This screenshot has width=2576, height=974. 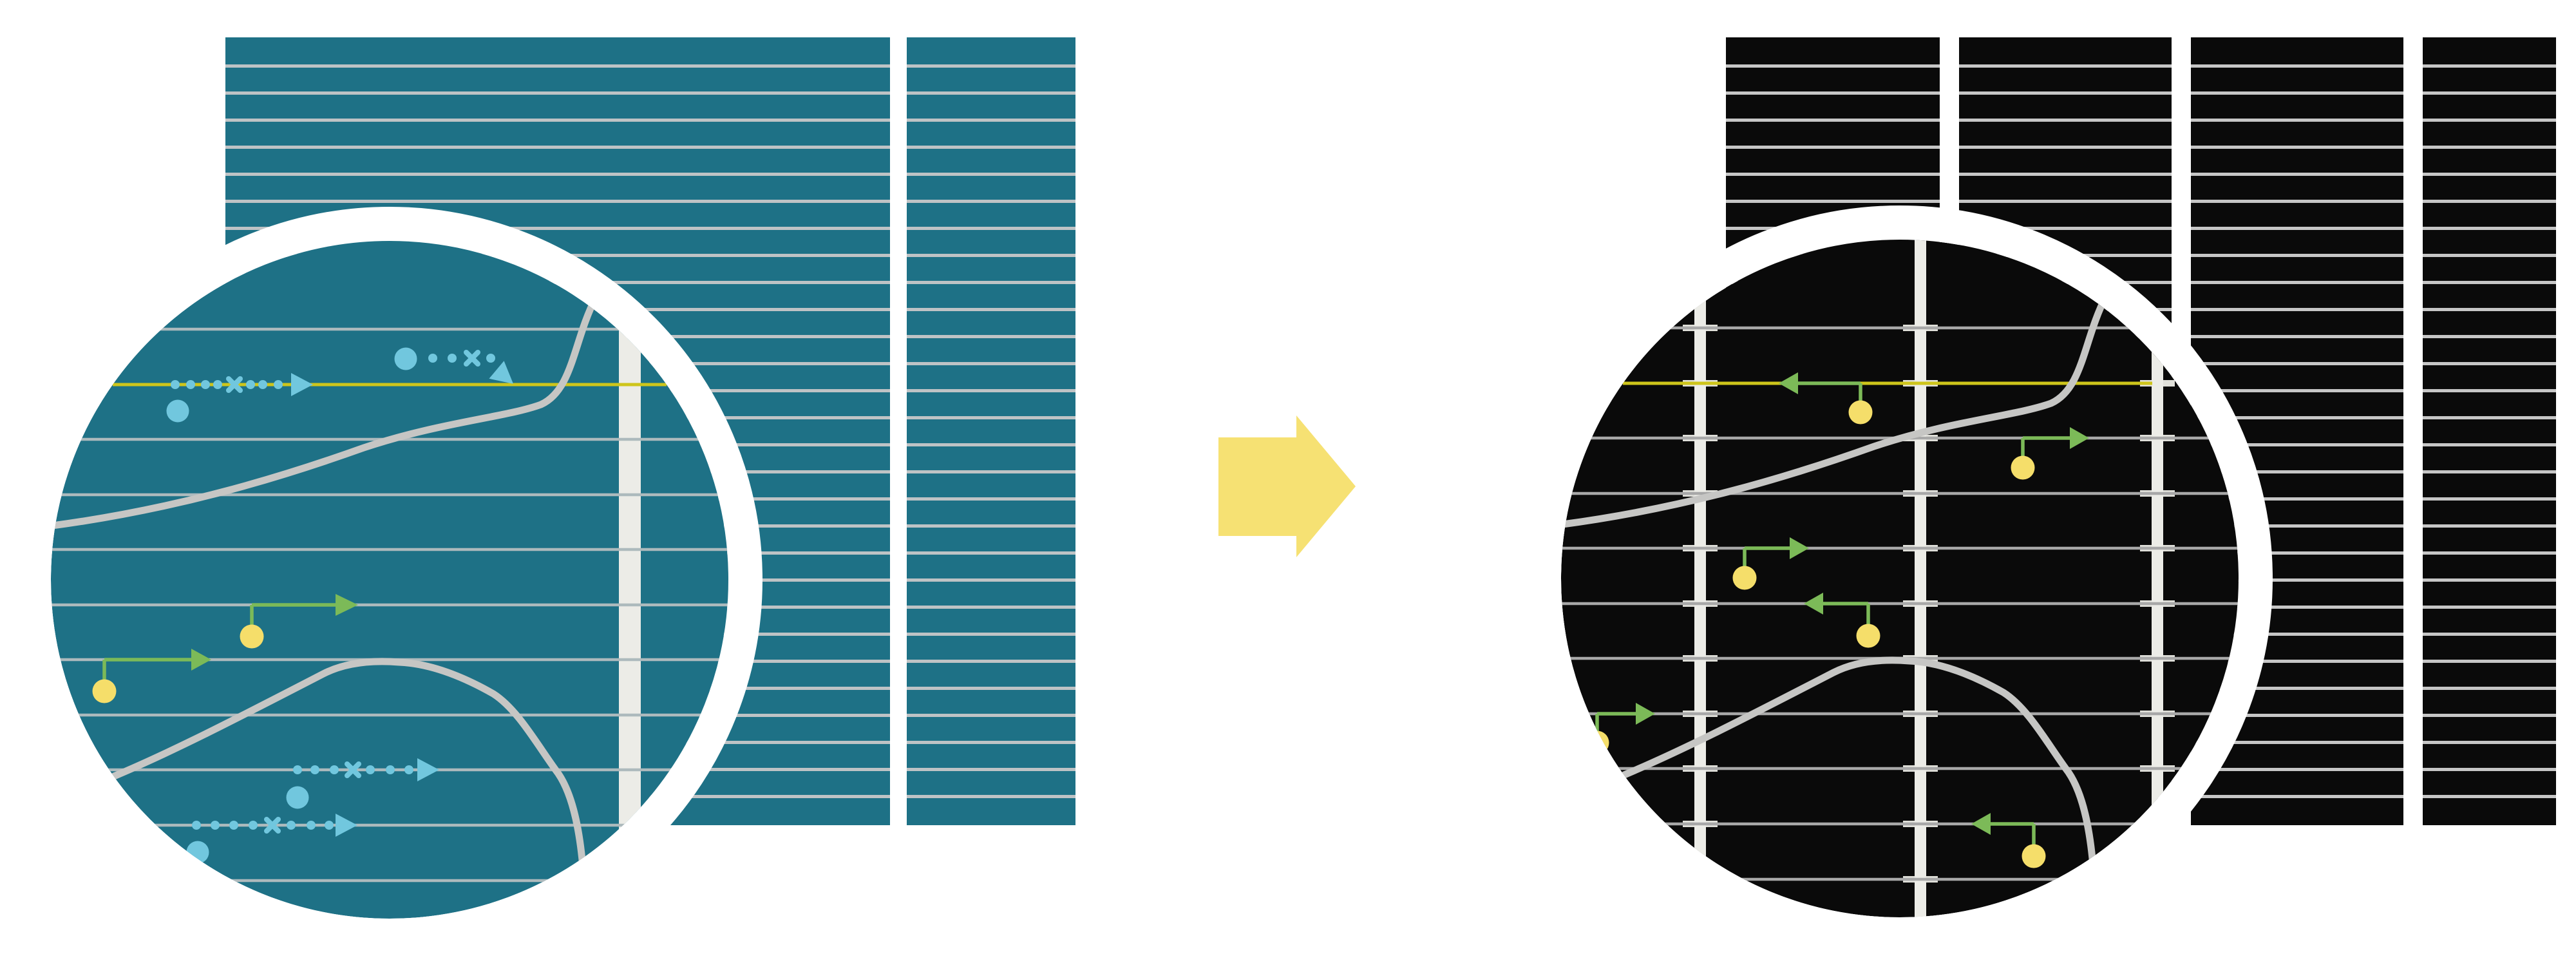 What do you see at coordinates (1326, 486) in the screenshot?
I see `transform-arrow-head` at bounding box center [1326, 486].